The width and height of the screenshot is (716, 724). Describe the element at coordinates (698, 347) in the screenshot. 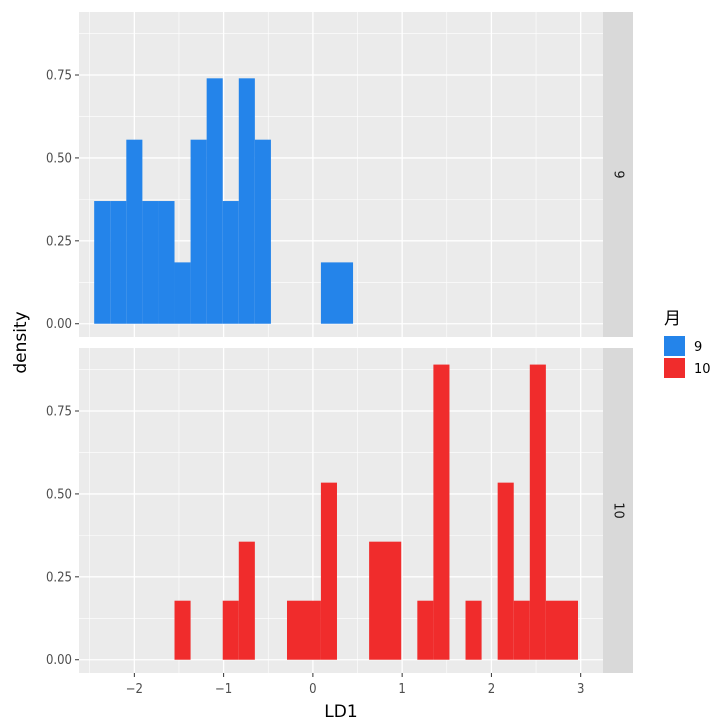

I see `legend-label: 9` at that location.